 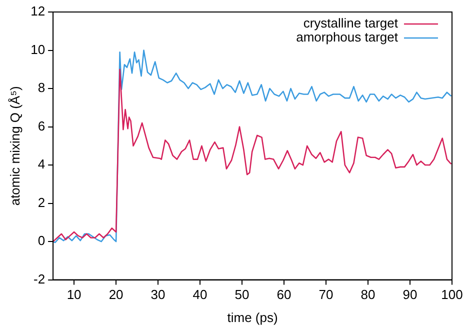 I want to click on x-tick-label: 70, so click(x=326, y=294).